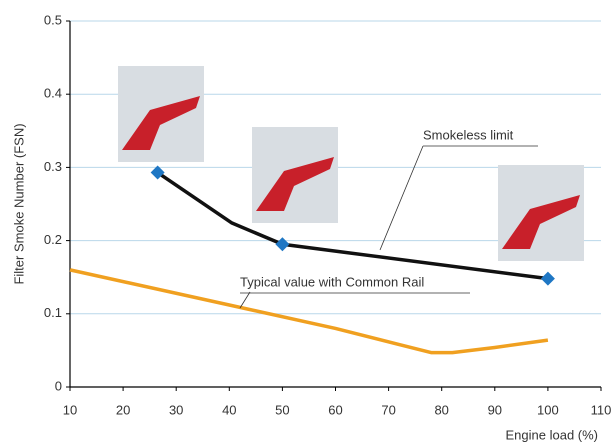 The height and width of the screenshot is (446, 611). What do you see at coordinates (388, 409) in the screenshot?
I see `x-tick-label: 70` at bounding box center [388, 409].